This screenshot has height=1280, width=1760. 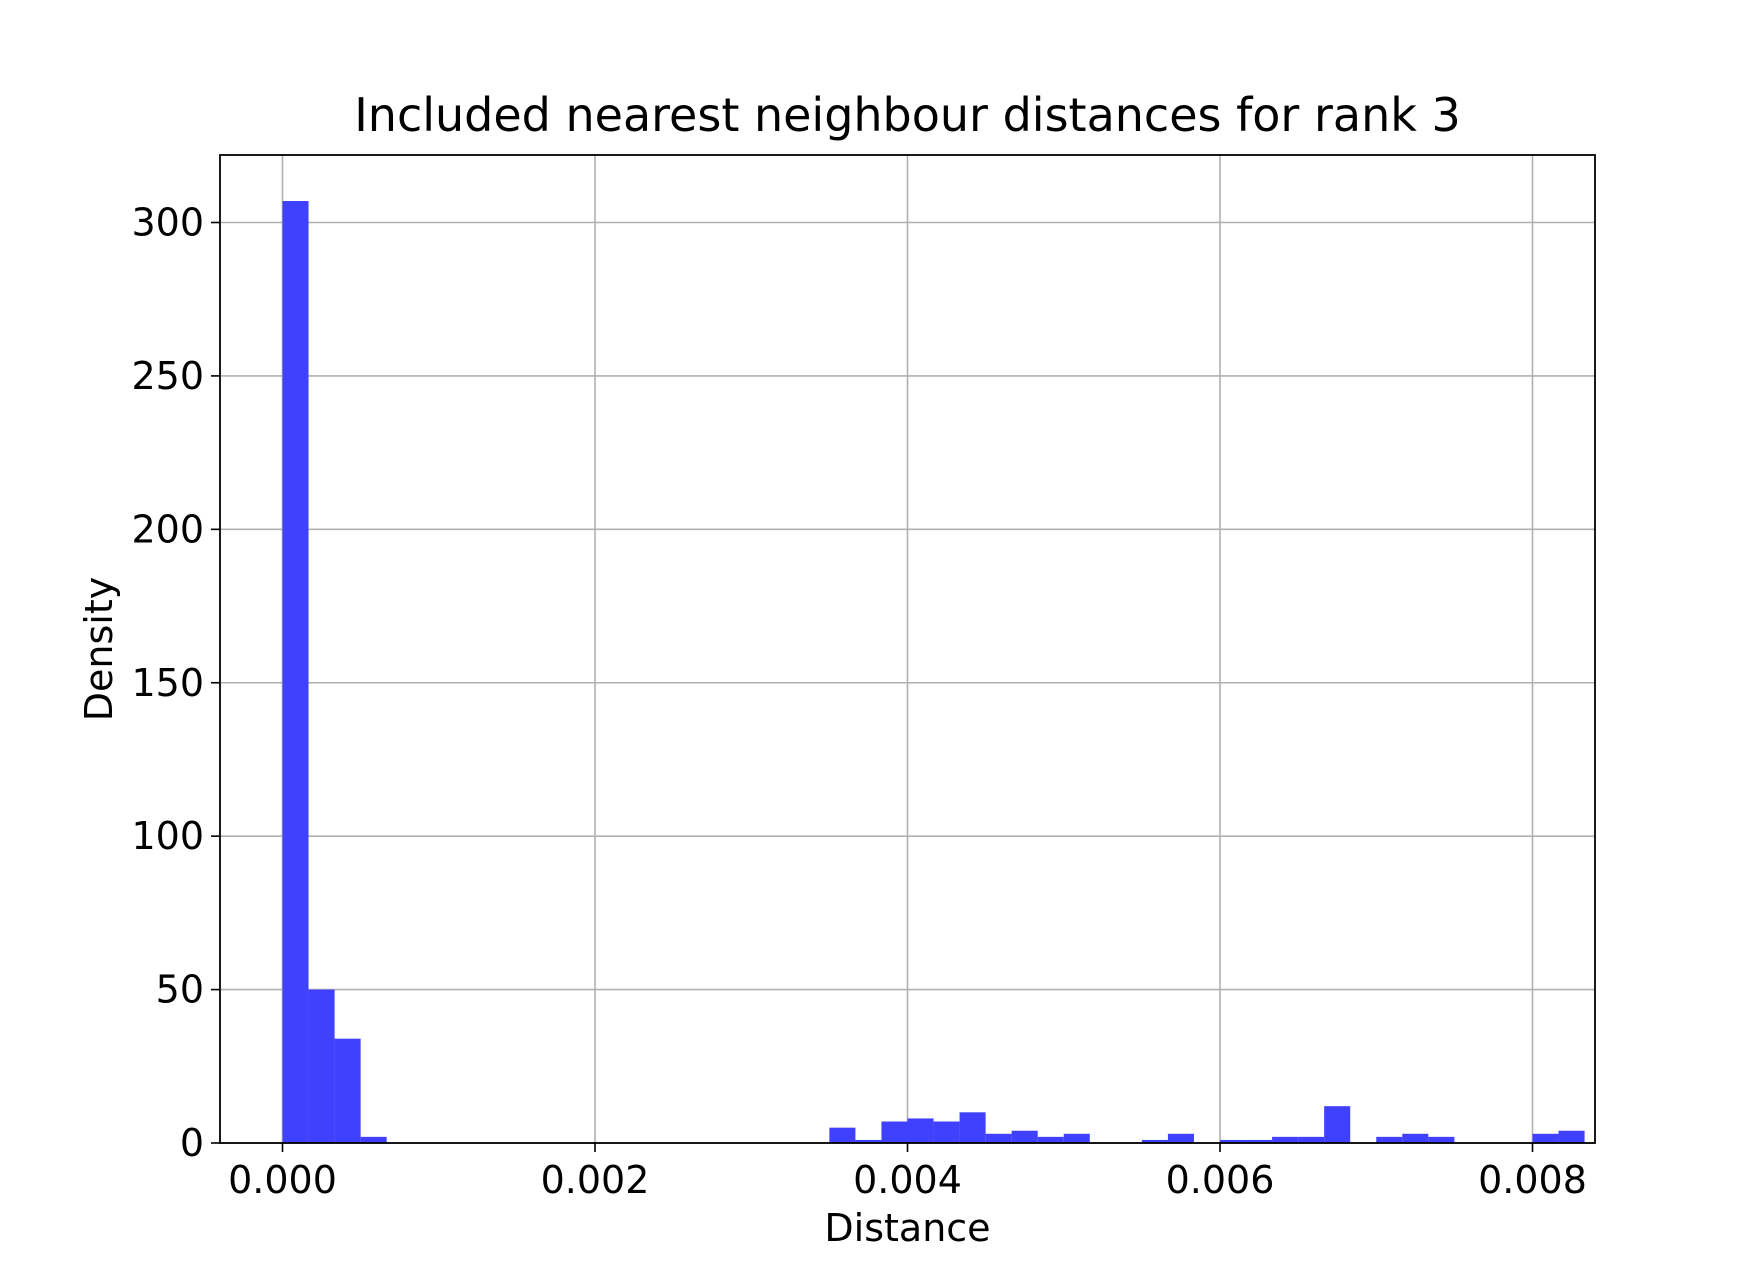 What do you see at coordinates (167, 529) in the screenshot?
I see `y-tick-label-4: 200` at bounding box center [167, 529].